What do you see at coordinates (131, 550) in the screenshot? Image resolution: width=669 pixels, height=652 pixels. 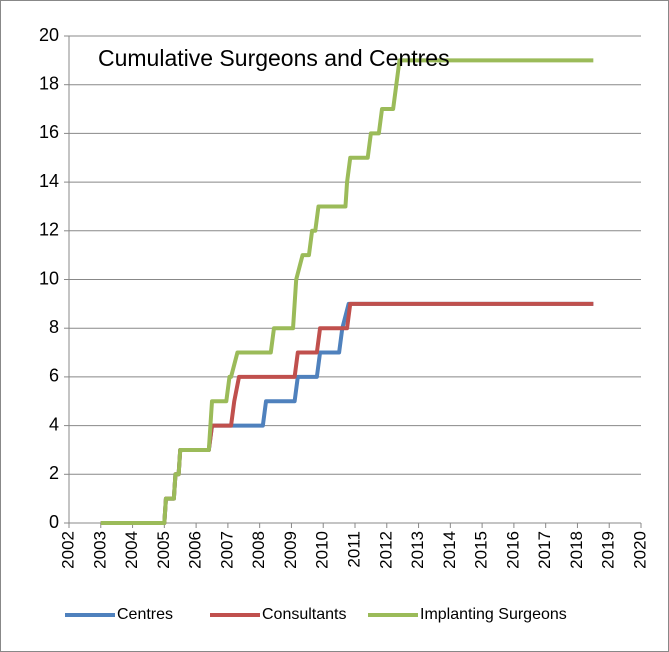 I see `x-tick-label: 2004` at bounding box center [131, 550].